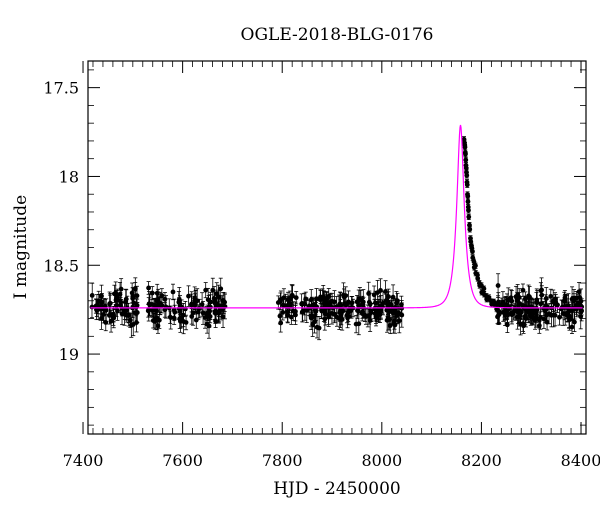  Describe the element at coordinates (282, 460) in the screenshot. I see `x-tick-label: 7800` at that location.